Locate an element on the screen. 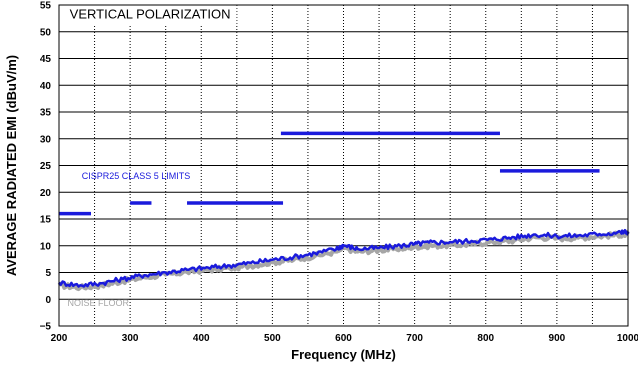 Image resolution: width=638 pixels, height=365 pixels. y-tick-label: −5 is located at coordinates (46, 327).